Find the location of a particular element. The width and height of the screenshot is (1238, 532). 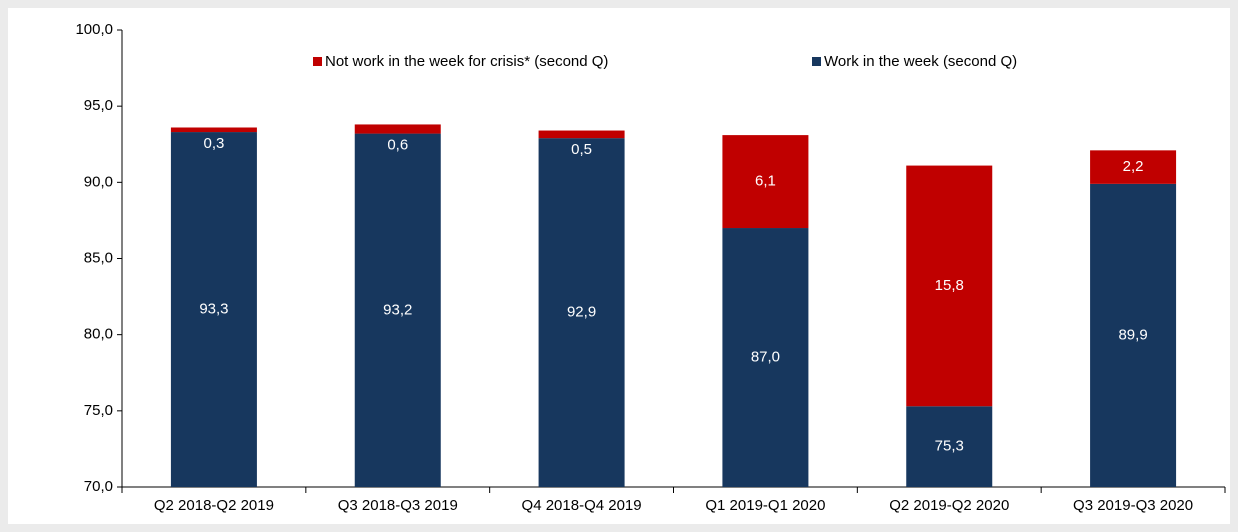

data-label: 89,9 is located at coordinates (1132, 334).